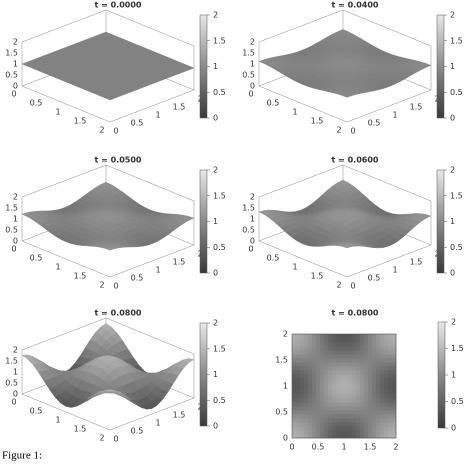  What do you see at coordinates (11, 53) in the screenshot?
I see `z-tick-label: 1.5` at bounding box center [11, 53].